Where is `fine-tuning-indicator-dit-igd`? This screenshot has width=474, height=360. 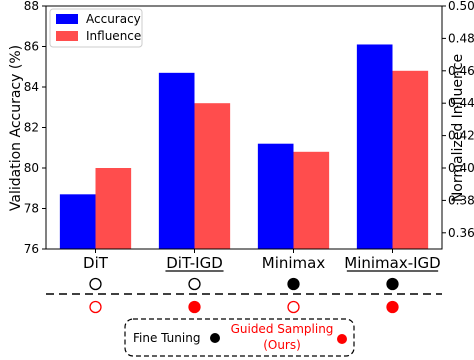
fine-tuning-indicator-dit-igd is located at coordinates (194, 284).